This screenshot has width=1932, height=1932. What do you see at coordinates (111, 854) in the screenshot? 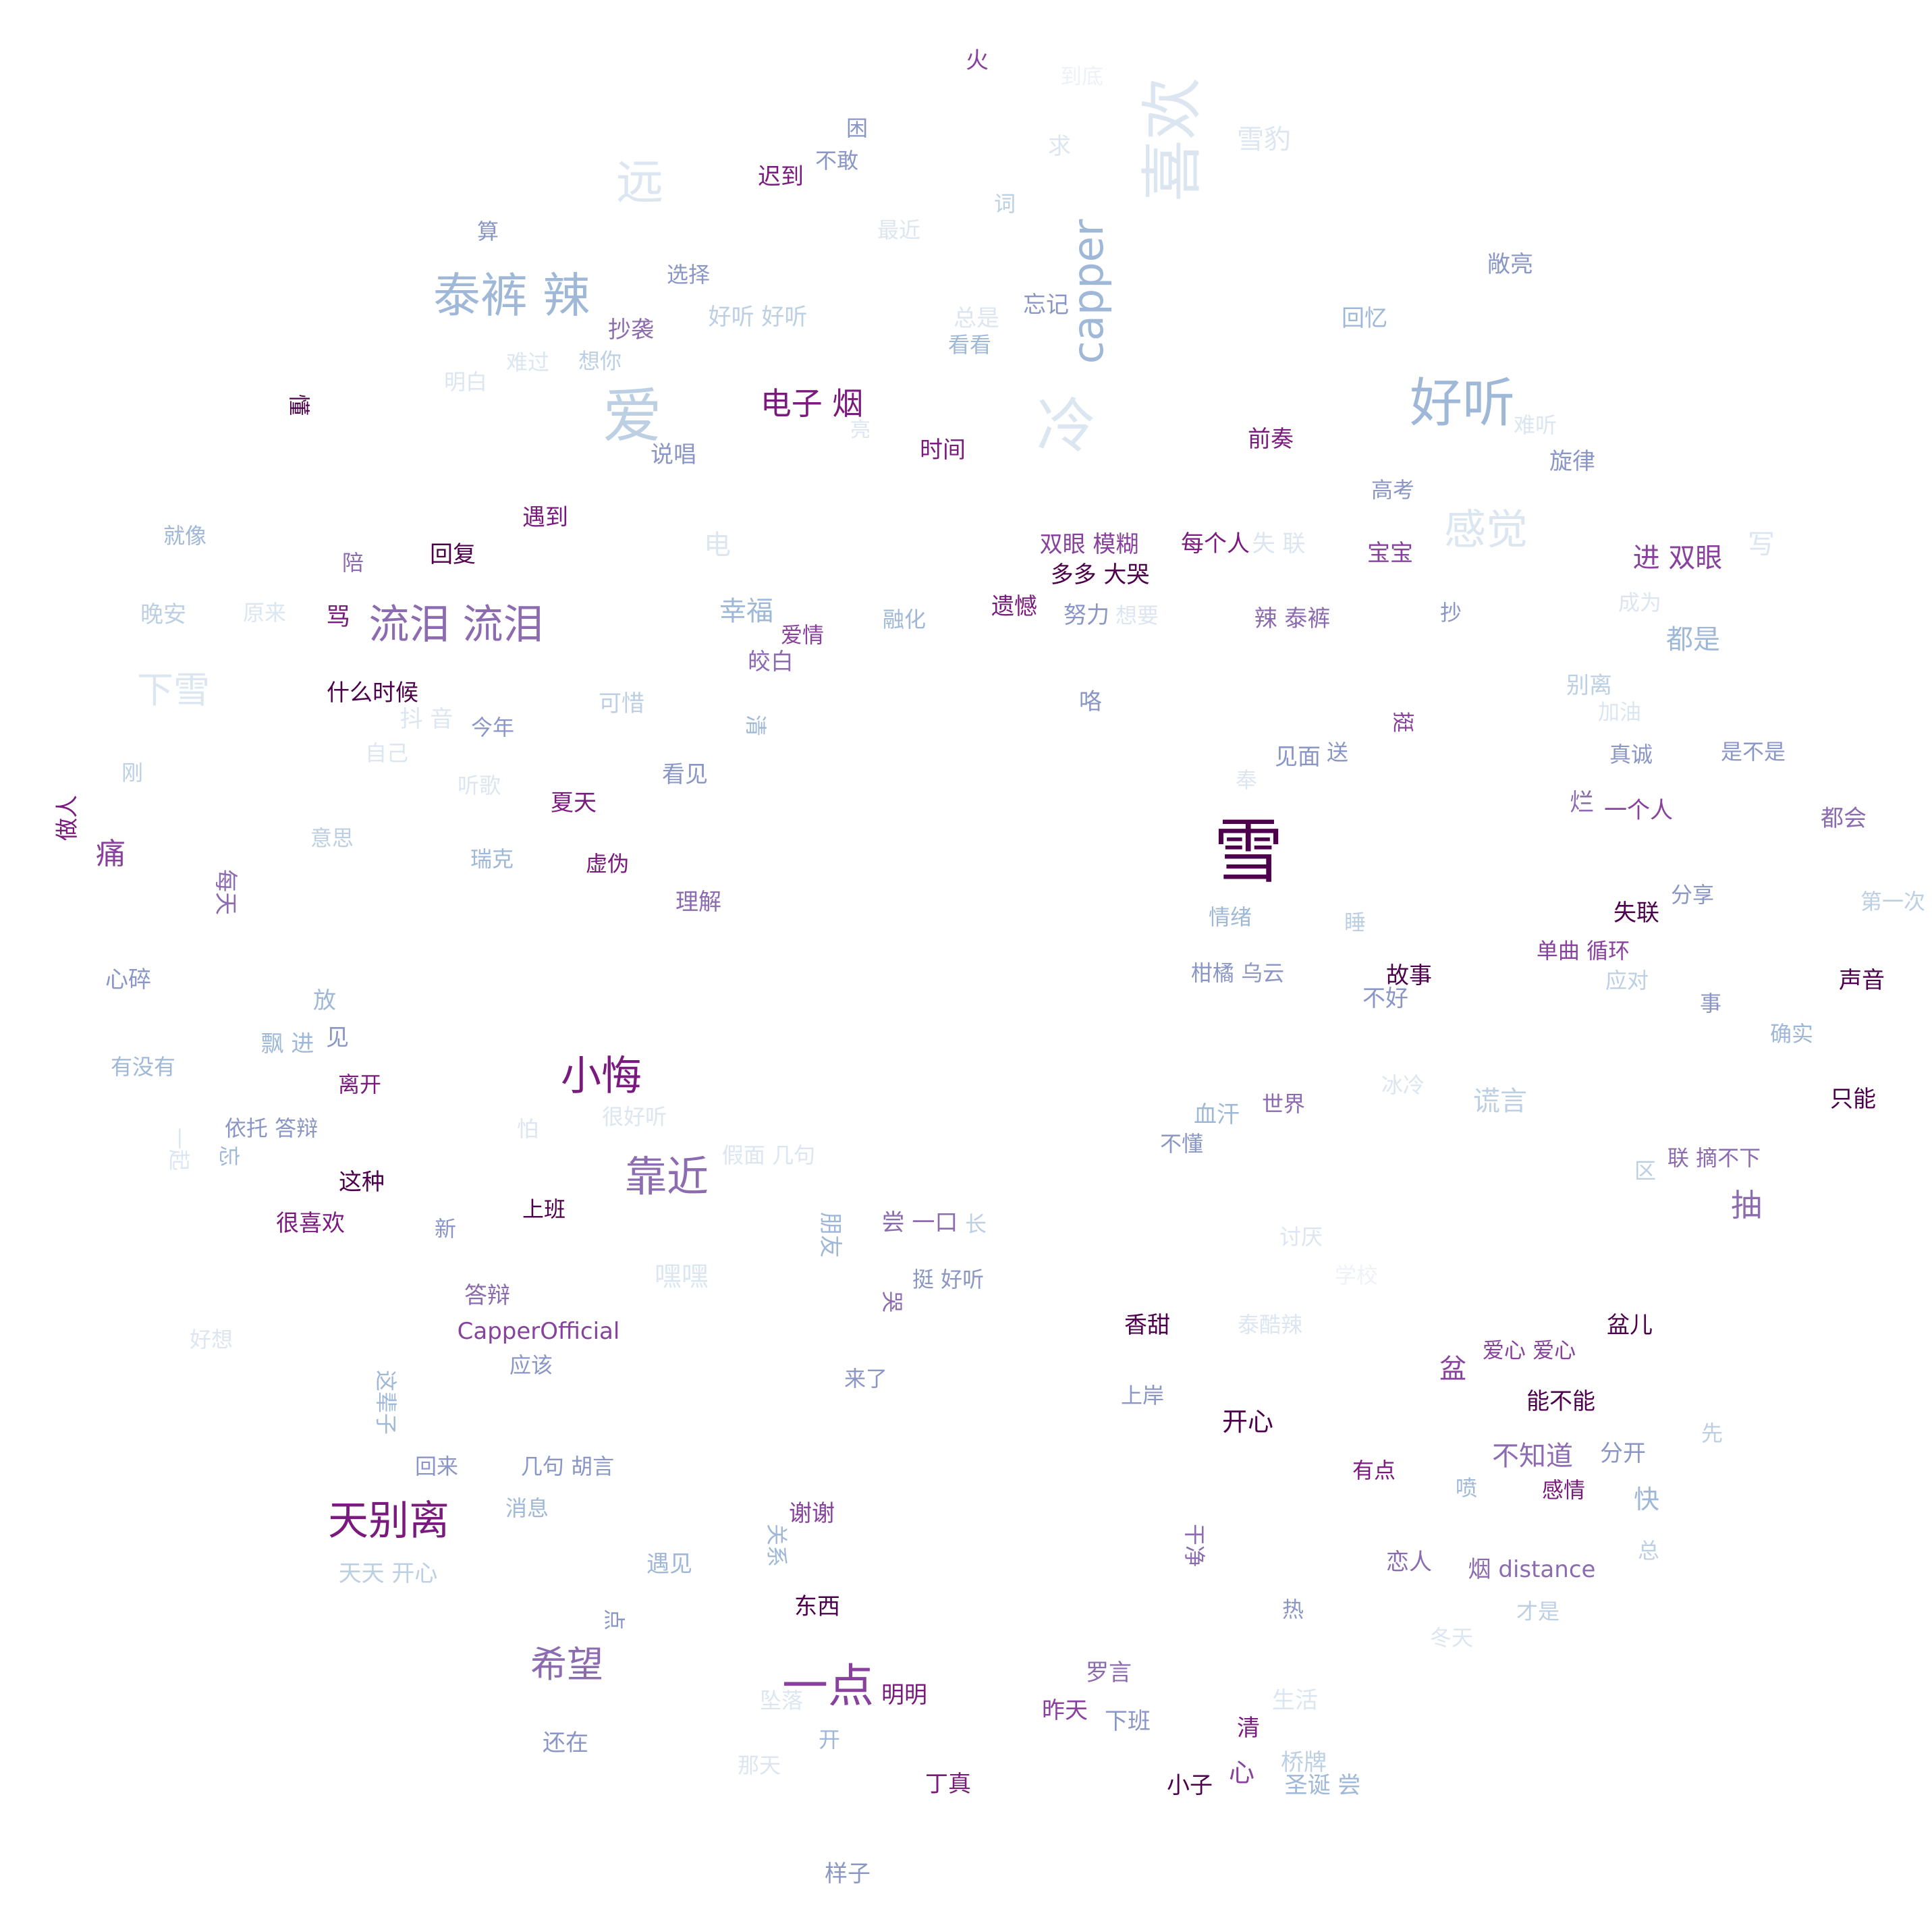
I see `cloud-word: 痛` at bounding box center [111, 854].